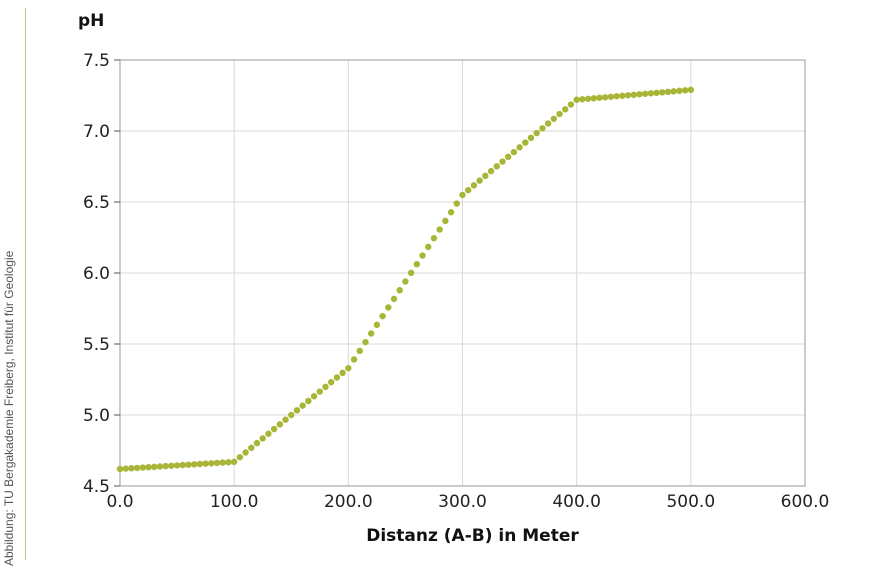 The image size is (874, 566). What do you see at coordinates (96, 345) in the screenshot?
I see `y-tick-label: 5.5` at bounding box center [96, 345].